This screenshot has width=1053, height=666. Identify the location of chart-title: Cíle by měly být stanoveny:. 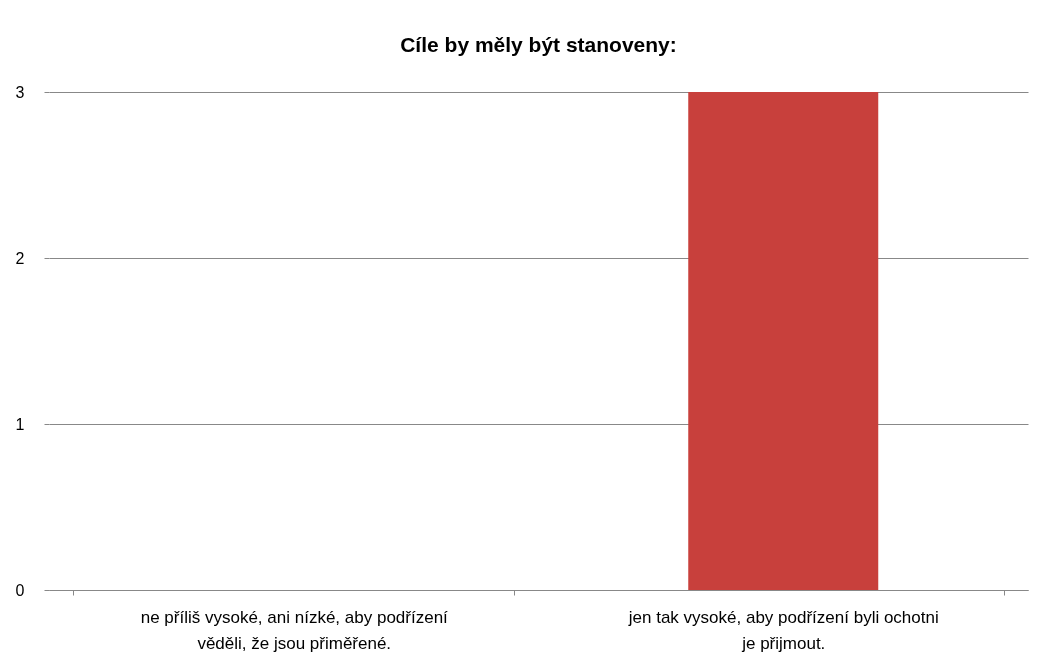
(538, 44).